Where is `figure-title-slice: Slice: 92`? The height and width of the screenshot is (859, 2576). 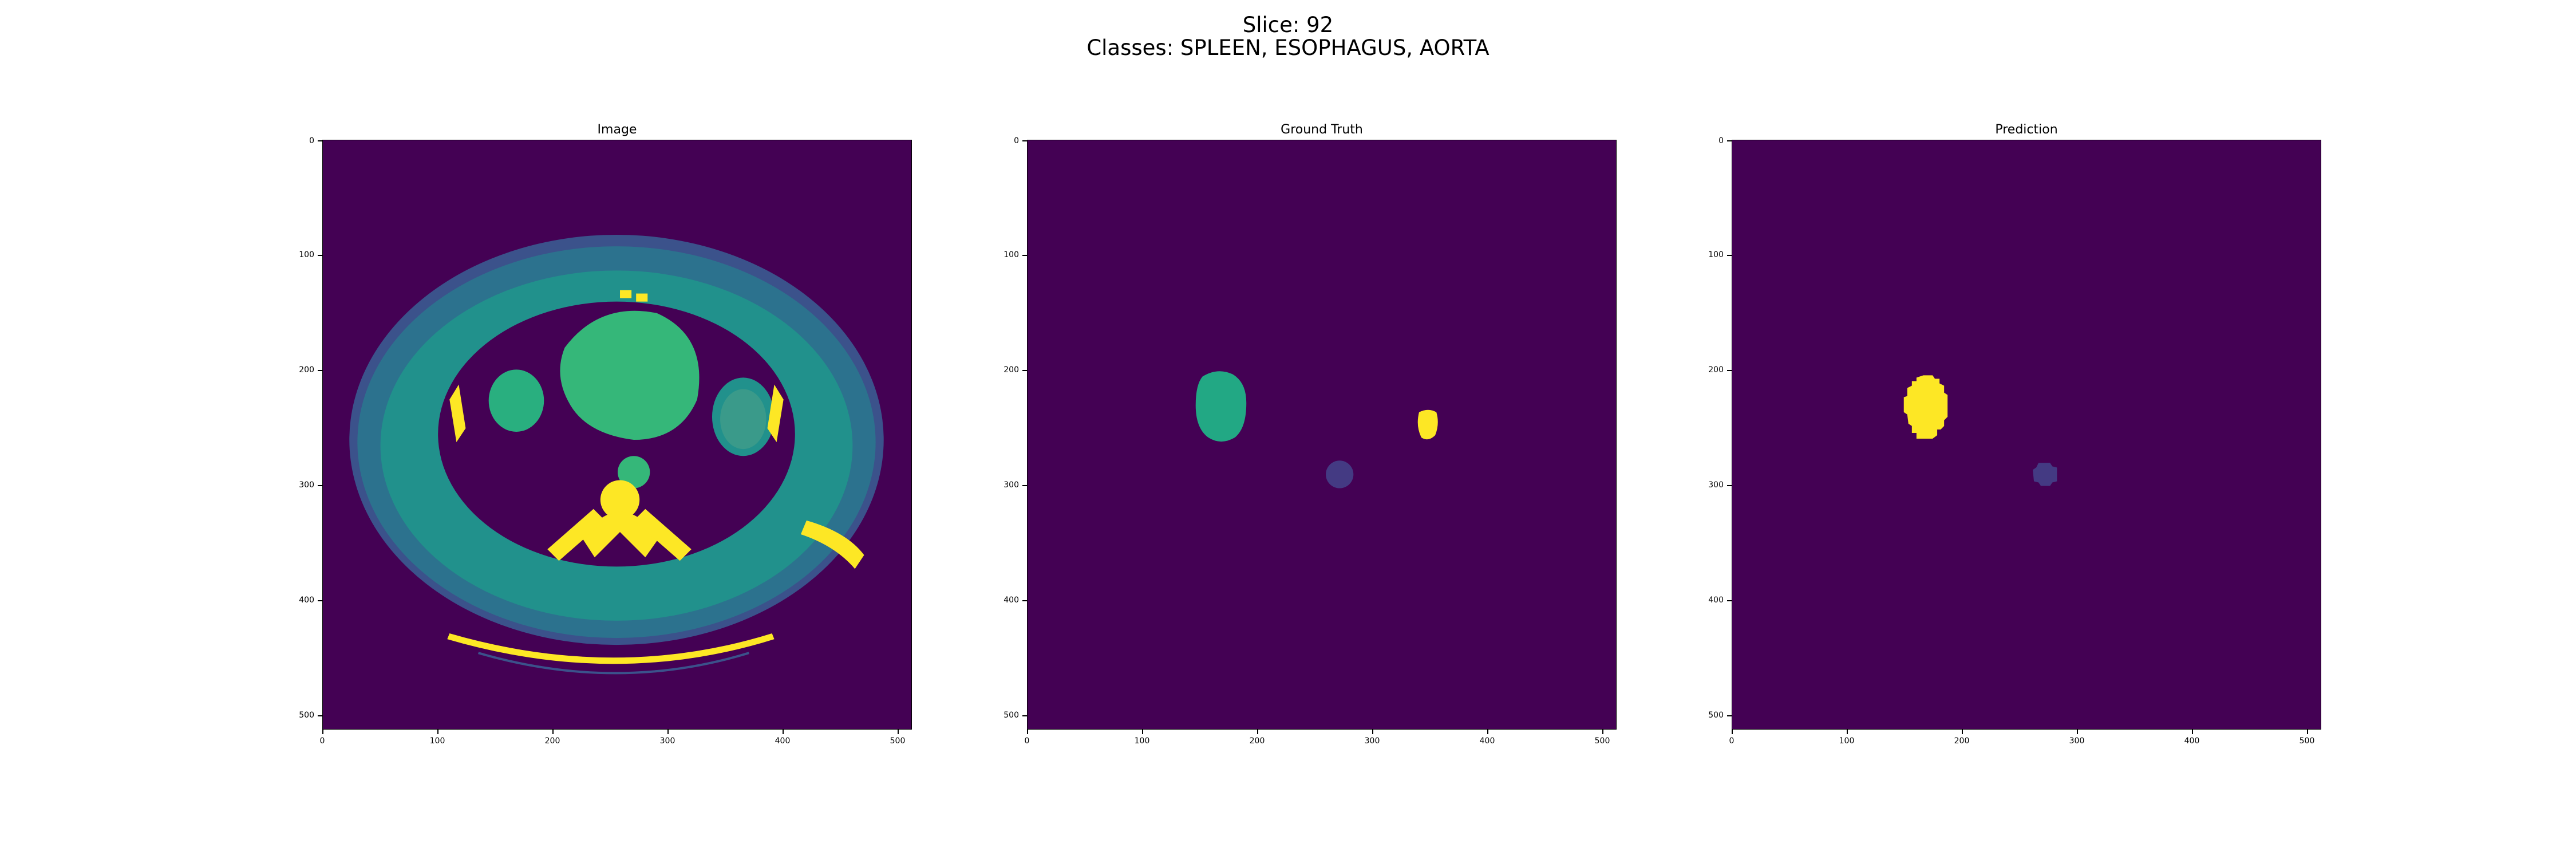
figure-title-slice: Slice: 92 is located at coordinates (1288, 25).